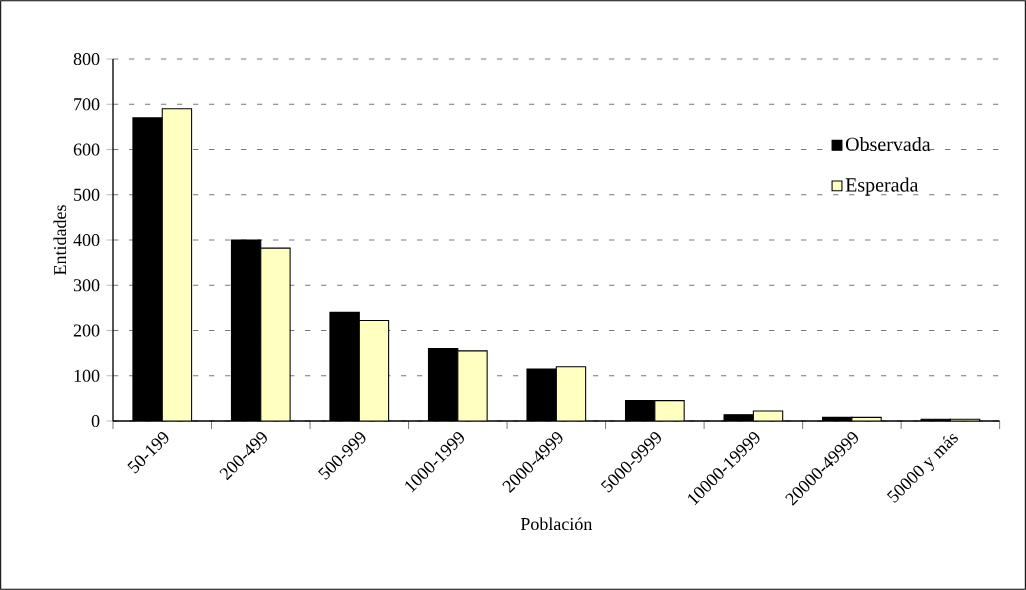 This screenshot has height=590, width=1026. What do you see at coordinates (882, 186) in the screenshot?
I see `legend-label: Esperada` at bounding box center [882, 186].